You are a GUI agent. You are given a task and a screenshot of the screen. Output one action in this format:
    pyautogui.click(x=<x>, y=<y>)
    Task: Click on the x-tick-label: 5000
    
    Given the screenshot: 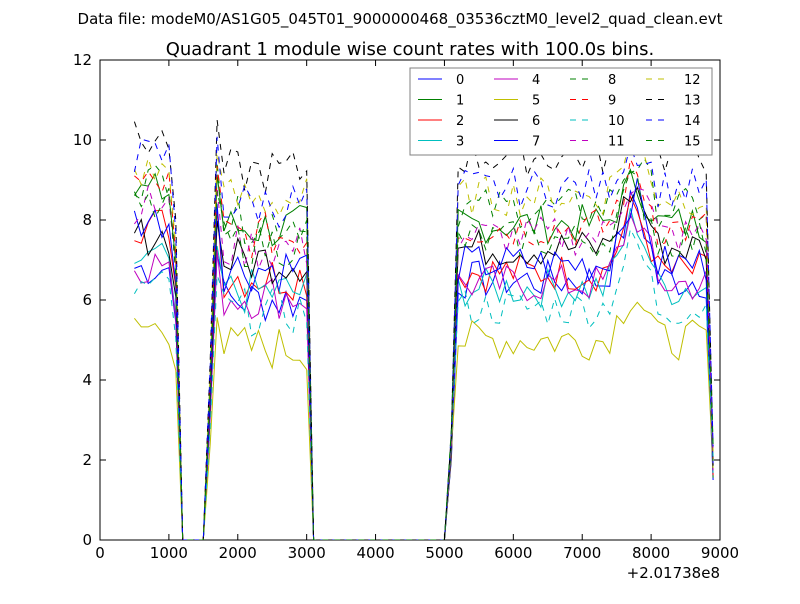 What is the action you would take?
    pyautogui.click(x=444, y=553)
    